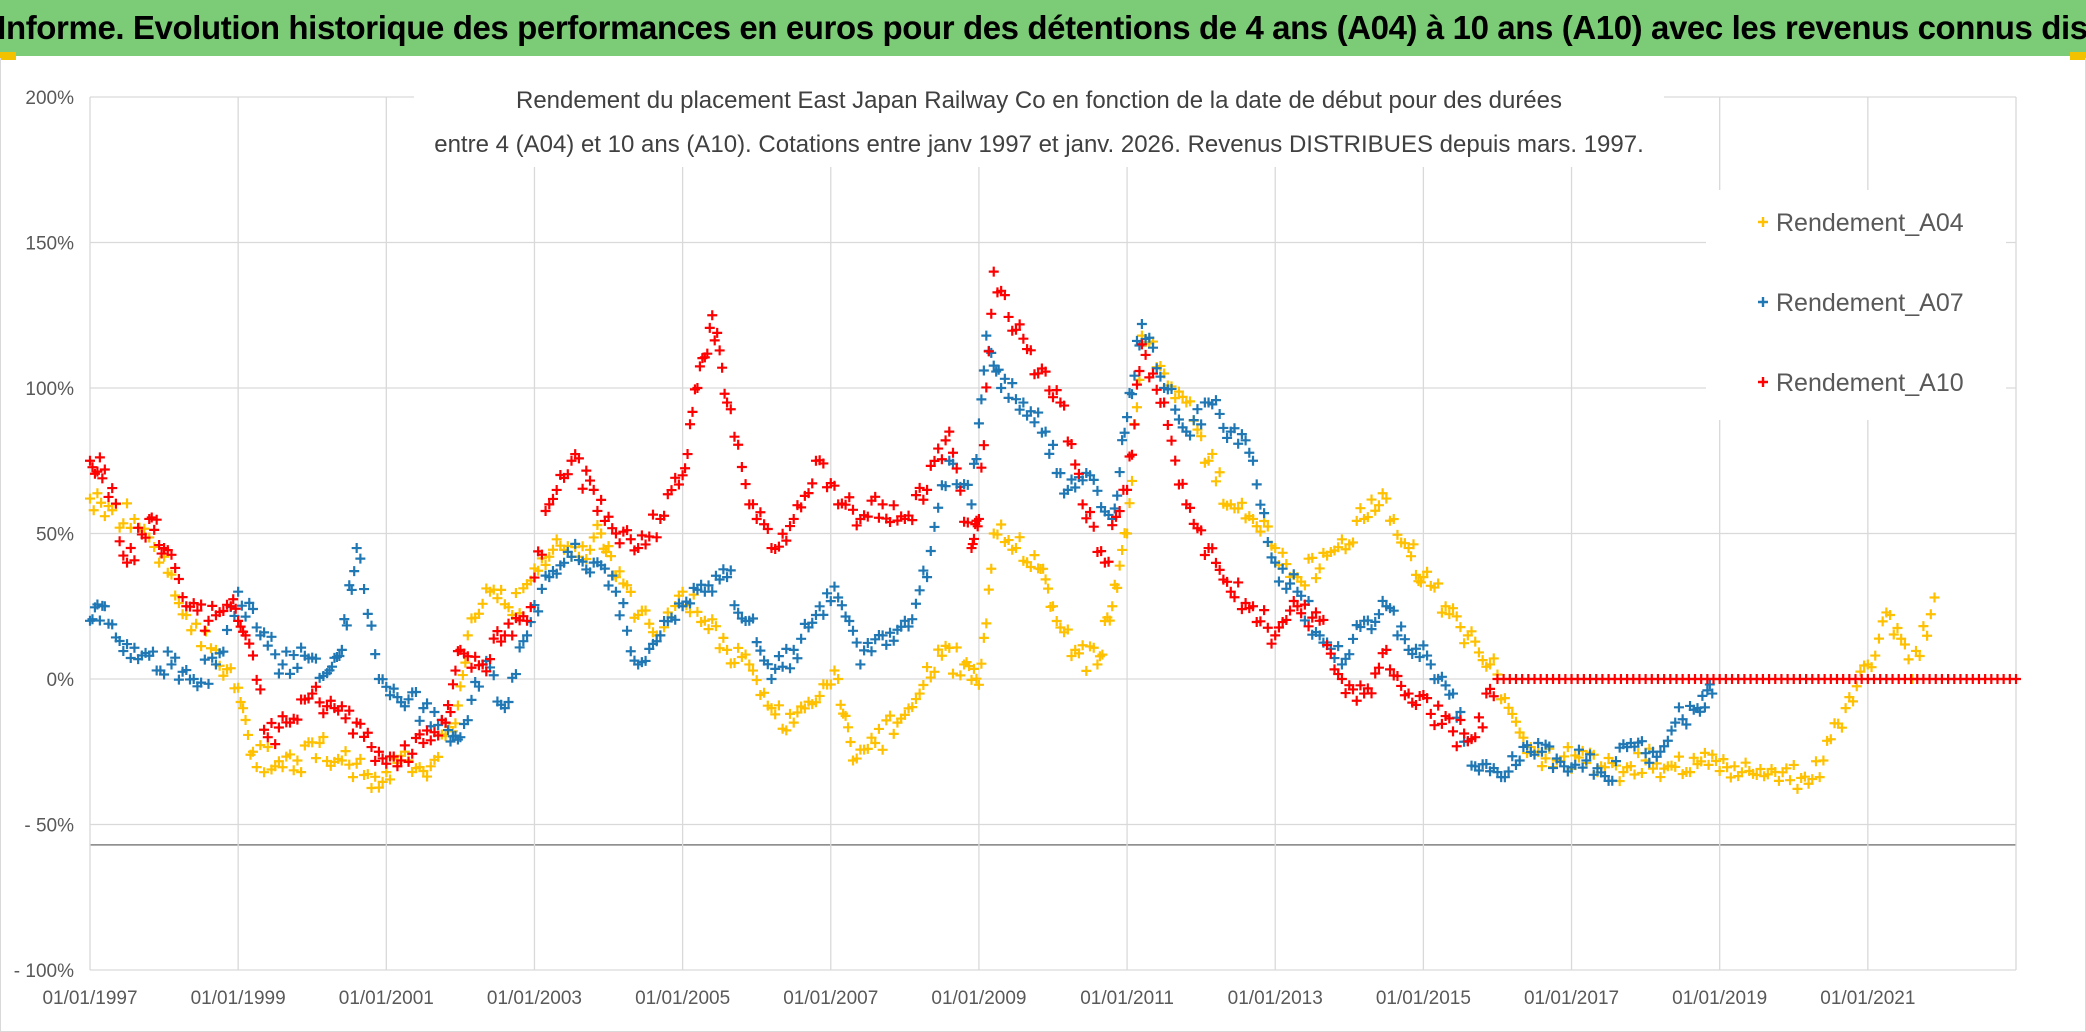 This screenshot has width=2086, height=1032. I want to click on x-tick-label: 01/01/2005, so click(682, 998).